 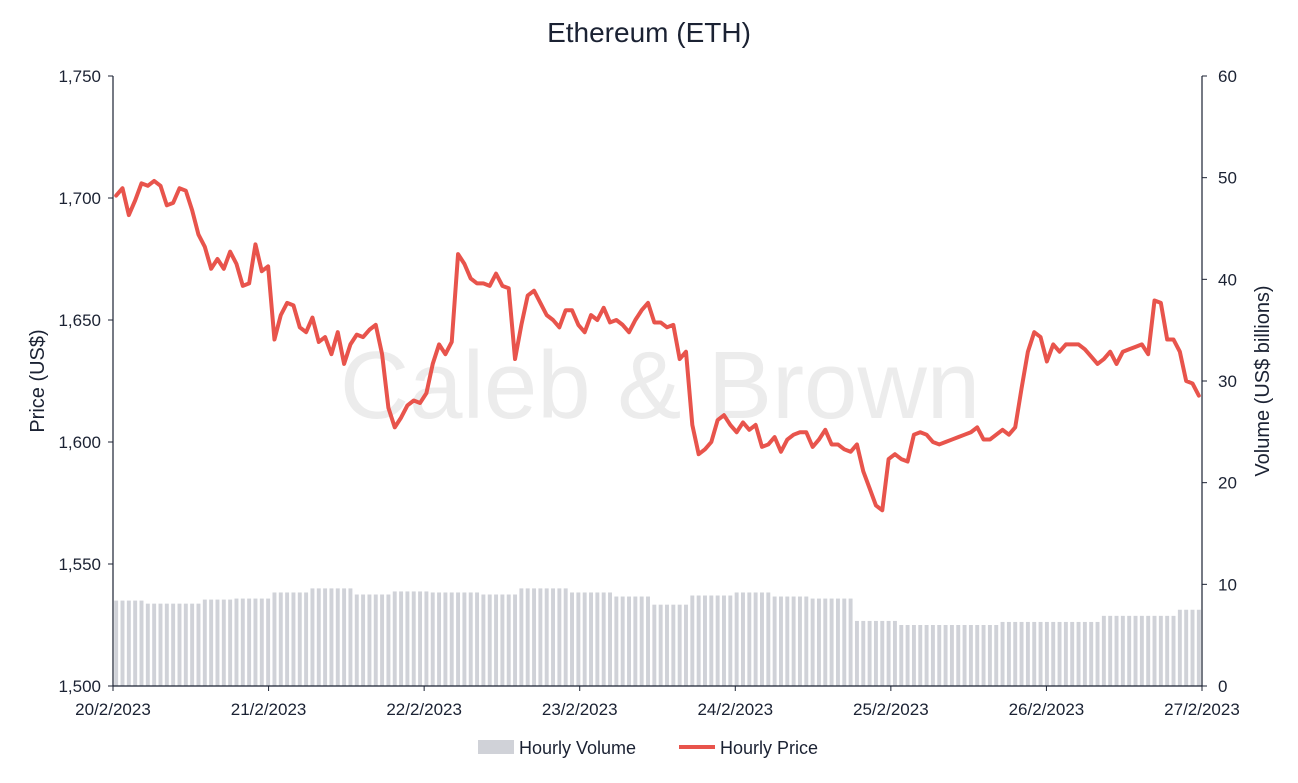 What do you see at coordinates (1227, 279) in the screenshot?
I see `right-tick-label: 40` at bounding box center [1227, 279].